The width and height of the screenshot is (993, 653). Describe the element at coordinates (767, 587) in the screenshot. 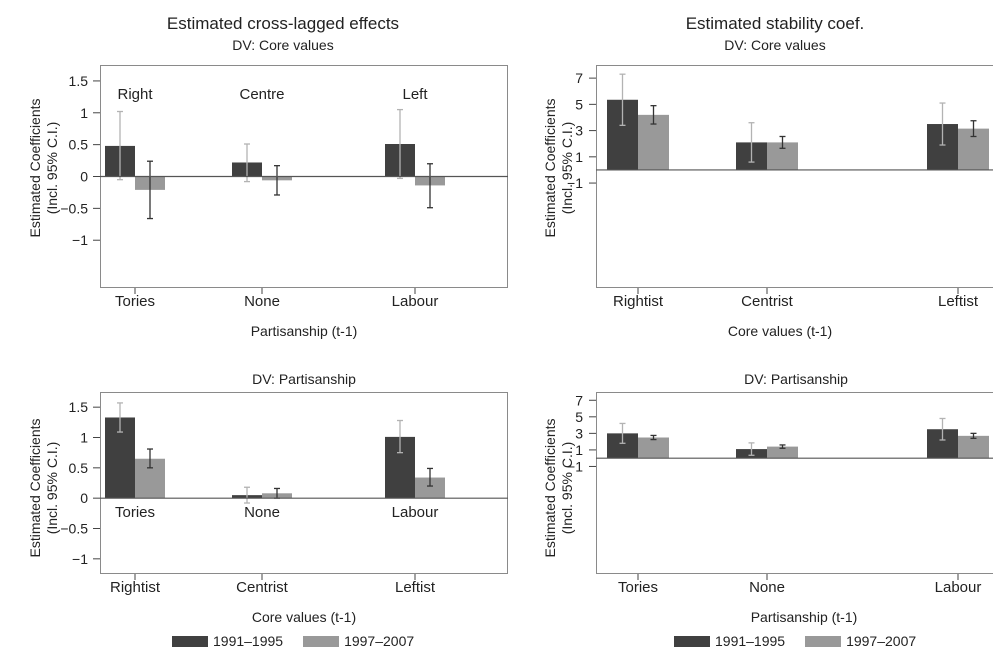

I see `panel-3-category-label-none: None` at that location.